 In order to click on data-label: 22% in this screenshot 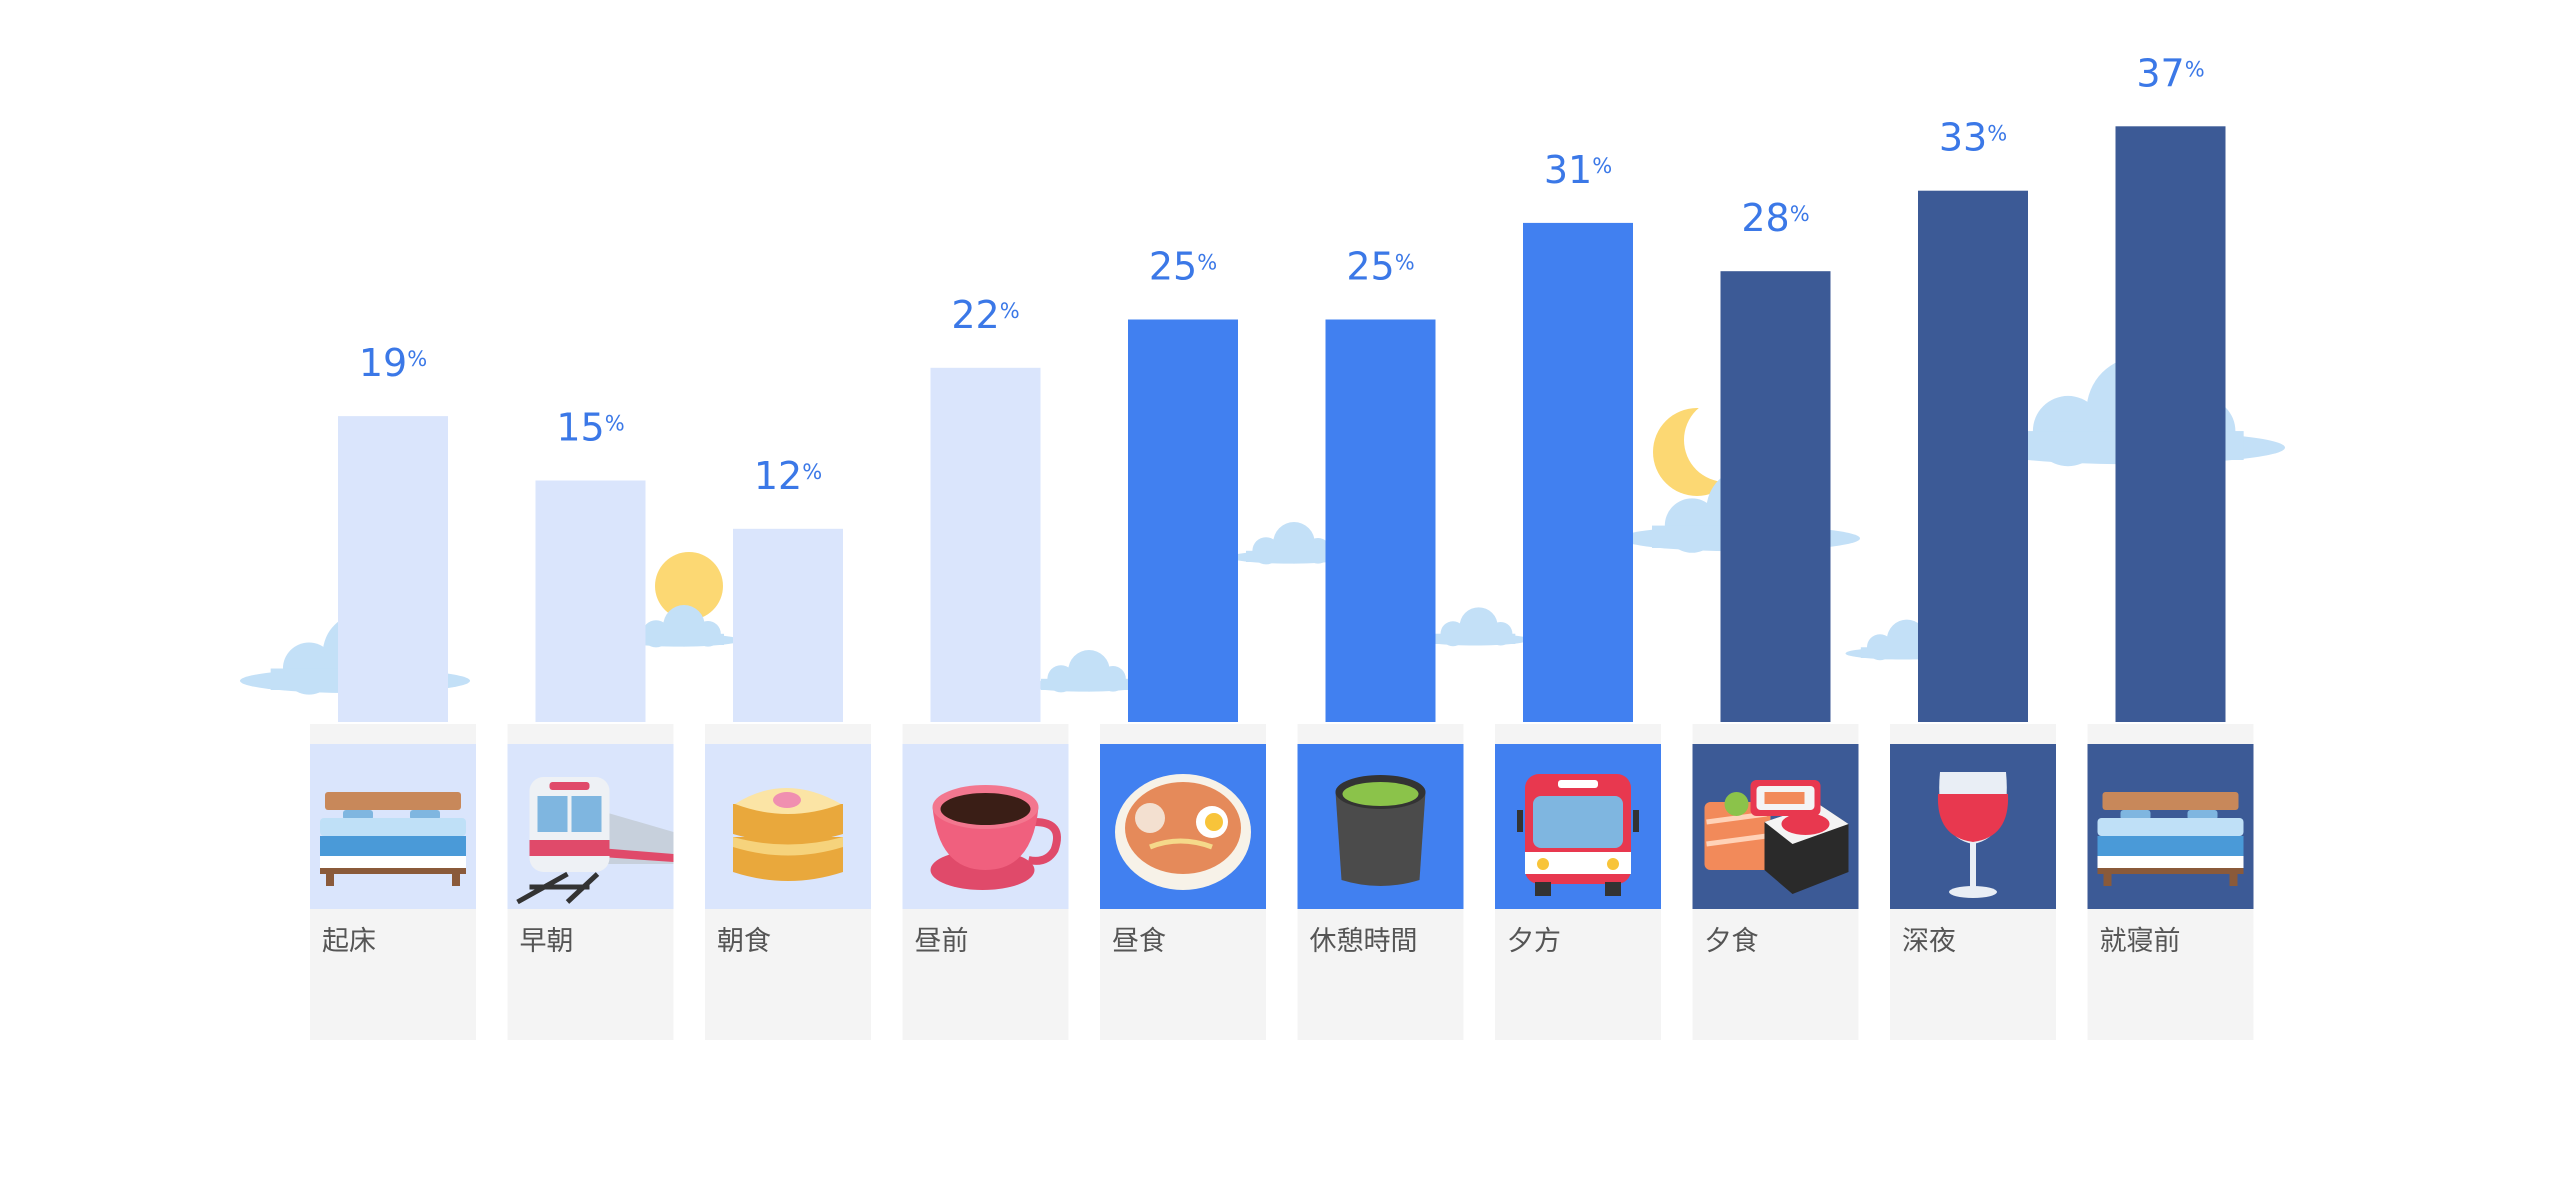, I will do `click(985, 315)`.